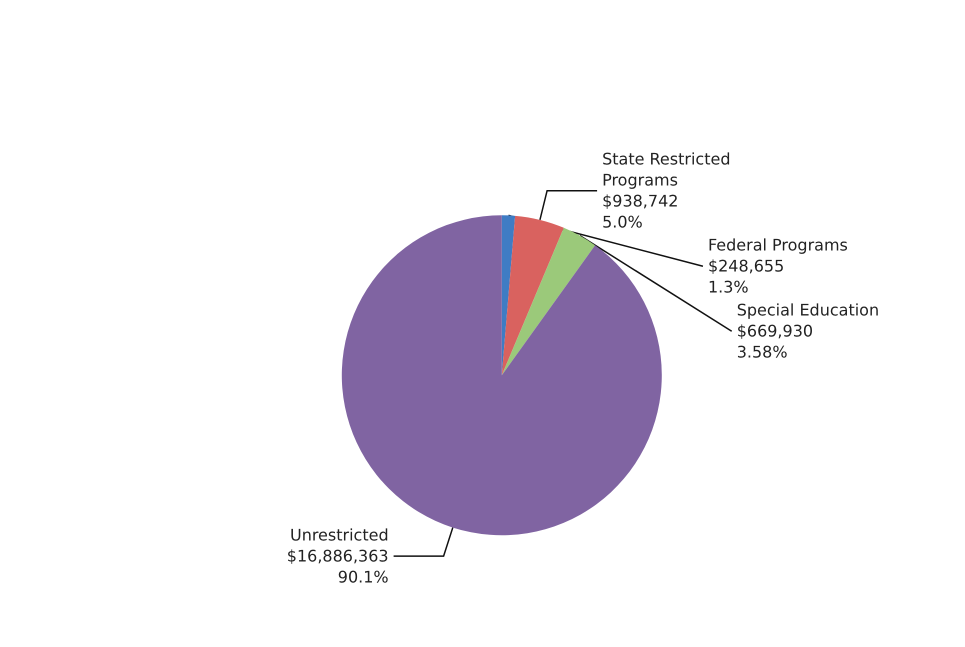  Describe the element at coordinates (339, 535) in the screenshot. I see `slice-label: Unrestricted` at that location.